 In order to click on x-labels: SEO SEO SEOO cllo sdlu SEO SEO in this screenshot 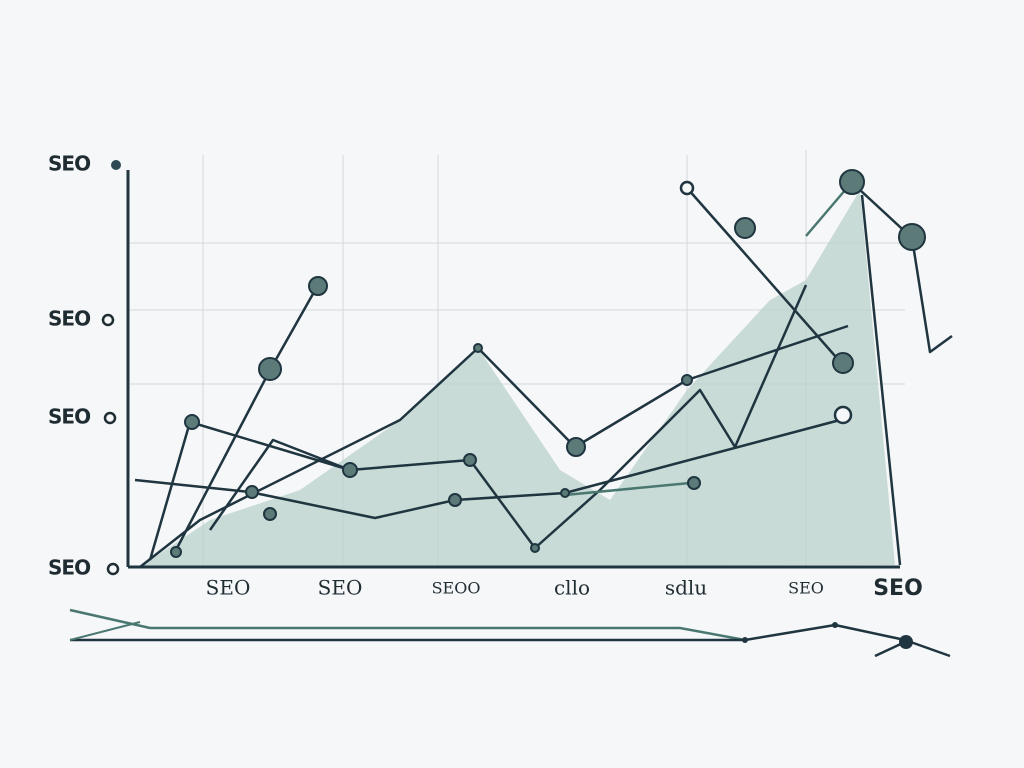, I will do `click(564, 589)`.